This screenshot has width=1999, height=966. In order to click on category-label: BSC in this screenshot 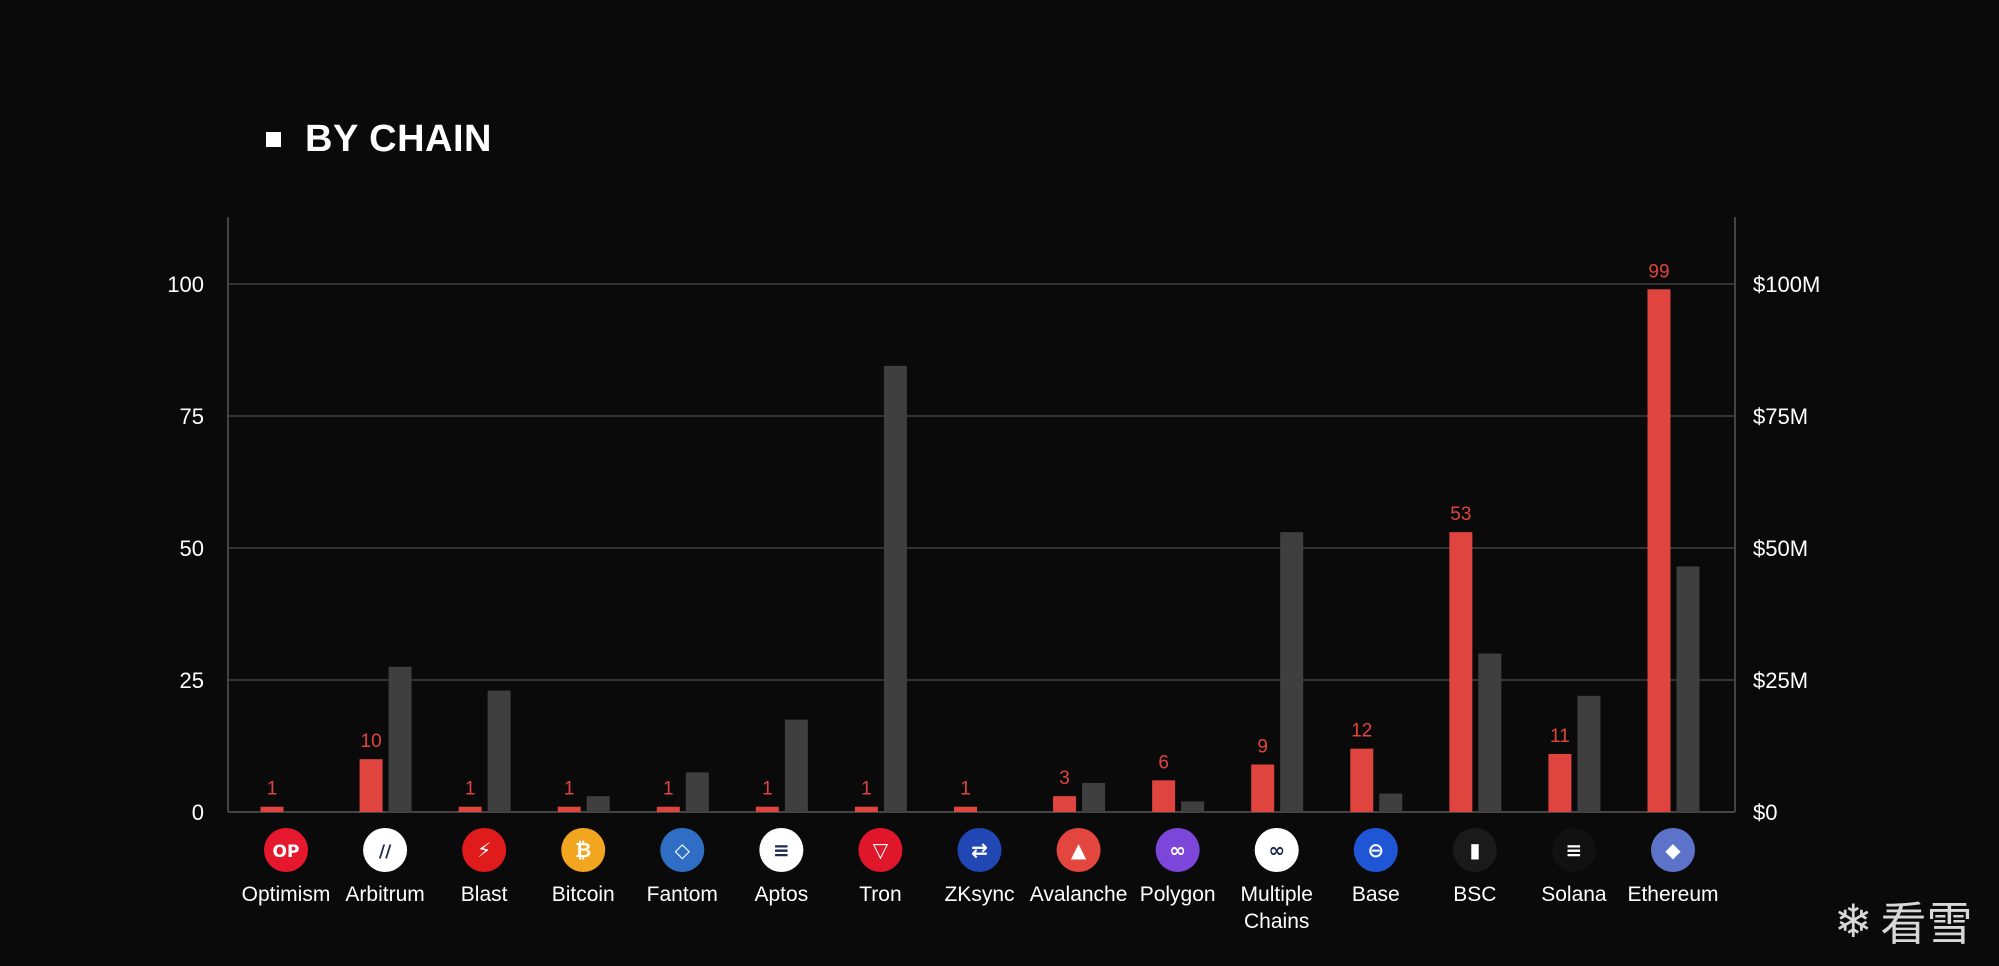, I will do `click(1474, 894)`.